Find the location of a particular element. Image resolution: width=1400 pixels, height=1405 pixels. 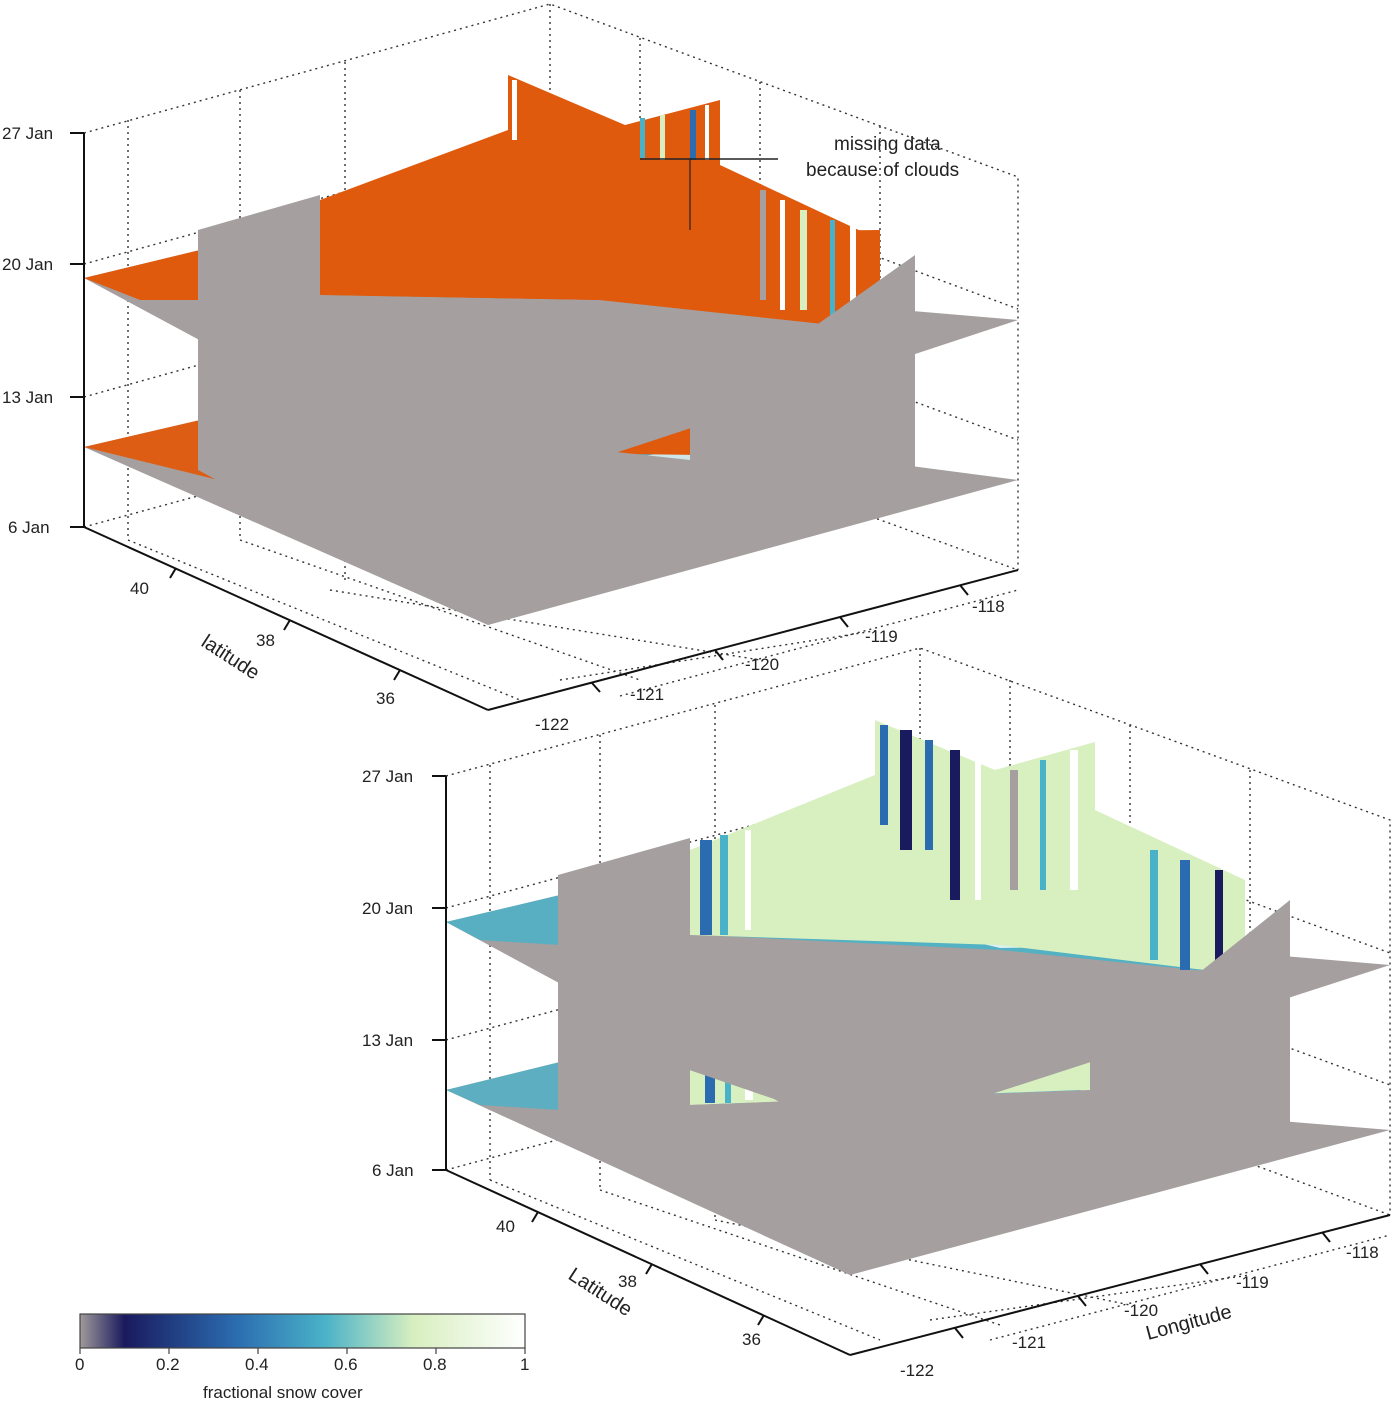

bottom-lat-ticks: 40 38 36 Latitude is located at coordinates (630, 1280).